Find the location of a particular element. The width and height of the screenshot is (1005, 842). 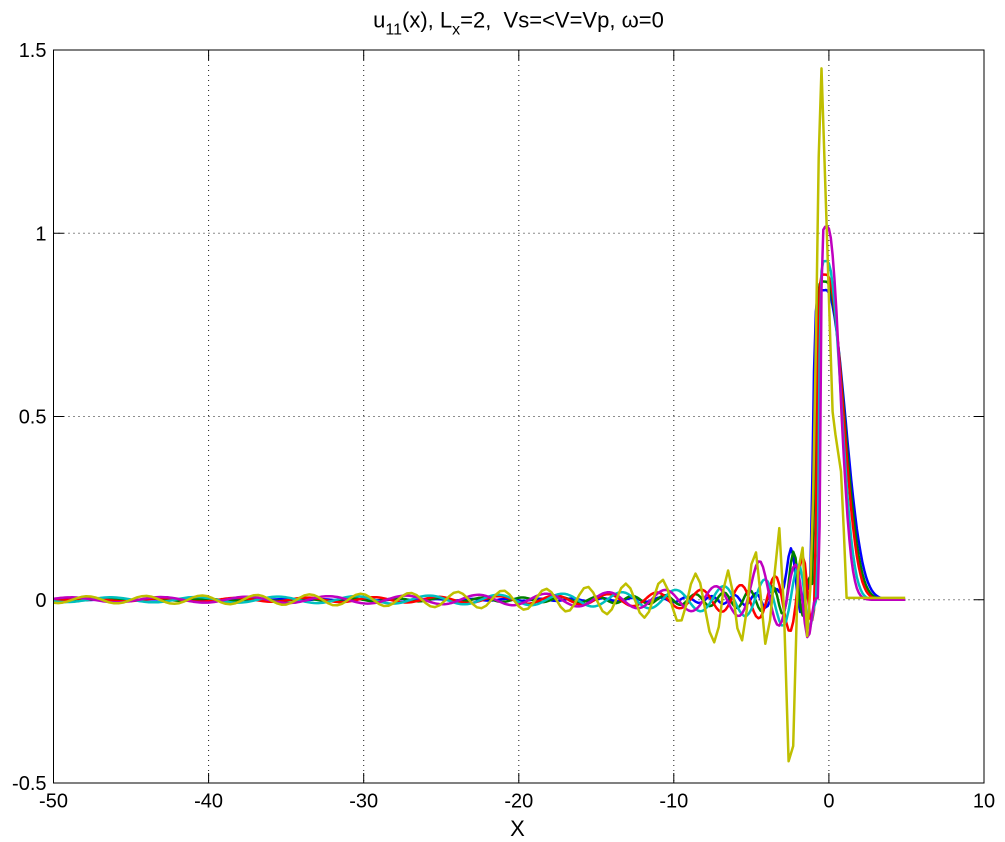

svg-text: -0.5 is located at coordinates (29, 784).